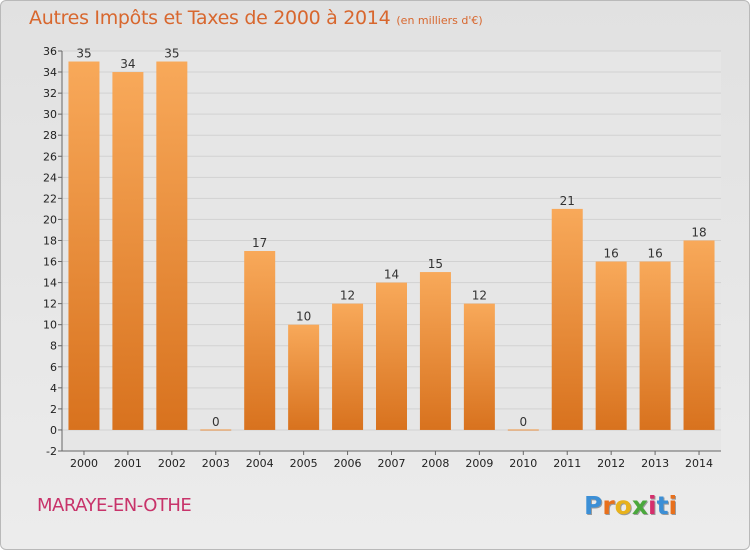  What do you see at coordinates (50, 72) in the screenshot?
I see `y-tick-label: 34` at bounding box center [50, 72].